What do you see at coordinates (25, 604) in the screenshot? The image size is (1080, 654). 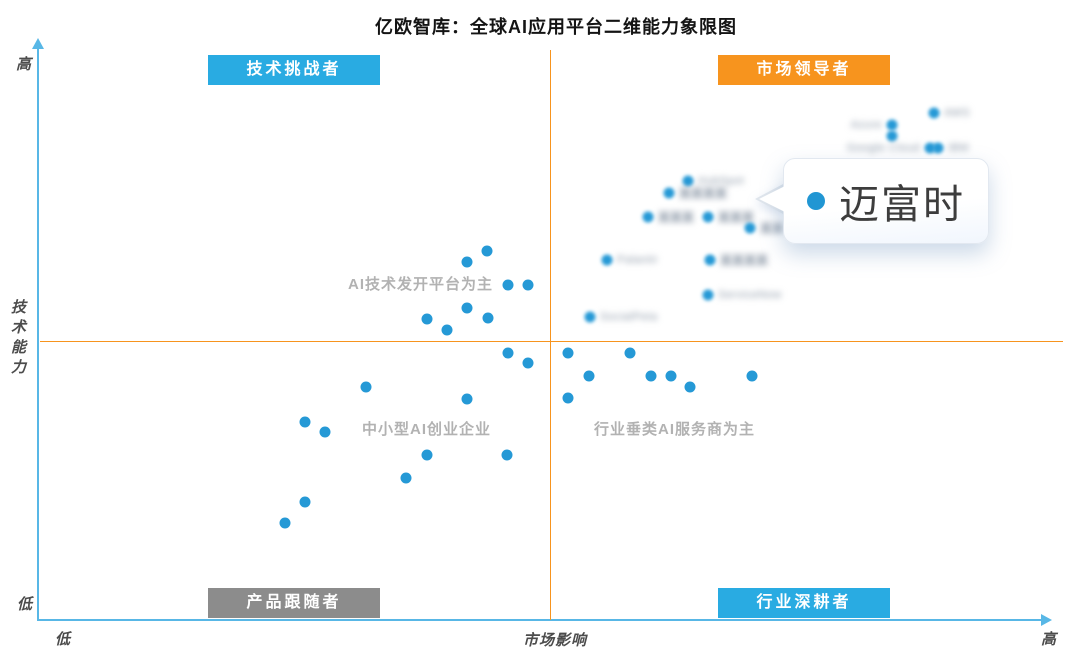 I see `y-axis-low-label: 低` at bounding box center [25, 604].